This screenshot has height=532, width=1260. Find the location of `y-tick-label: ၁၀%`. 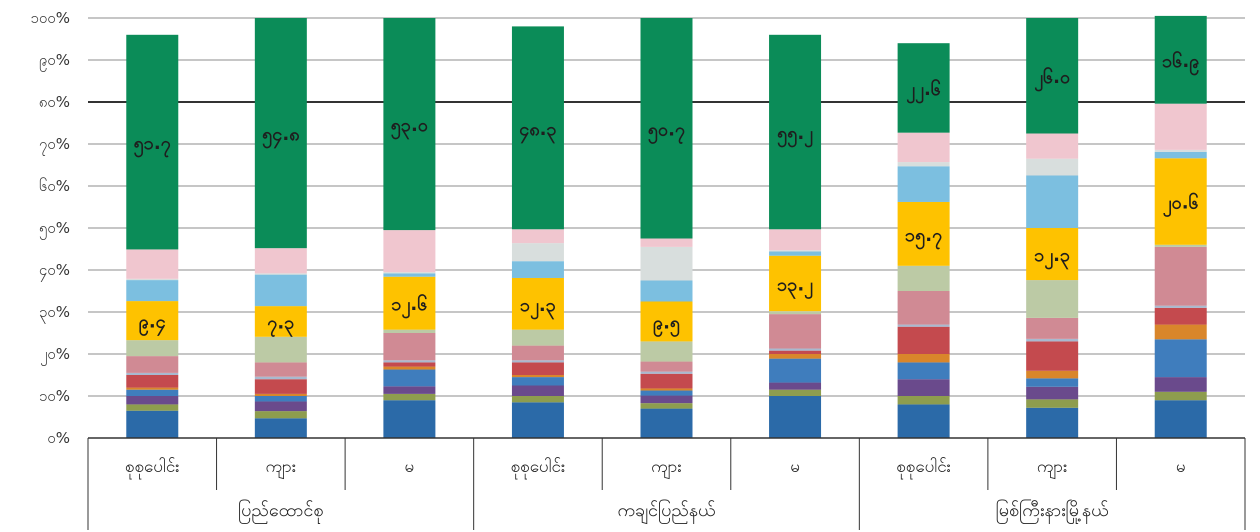

y-tick-label: ၁၀% is located at coordinates (54, 396).